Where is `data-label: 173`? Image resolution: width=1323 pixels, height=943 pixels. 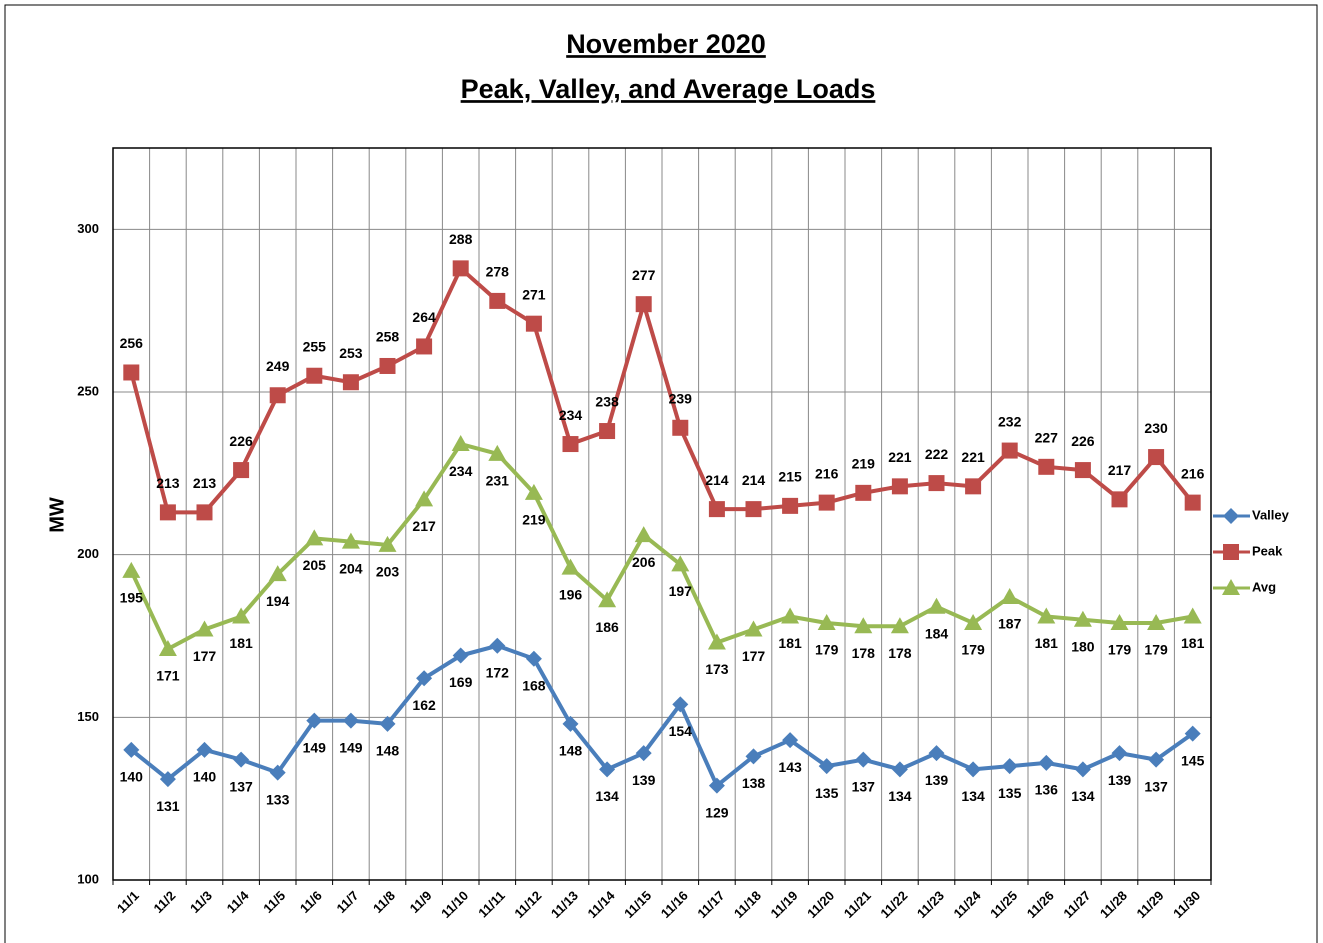
data-label: 173 is located at coordinates (717, 669).